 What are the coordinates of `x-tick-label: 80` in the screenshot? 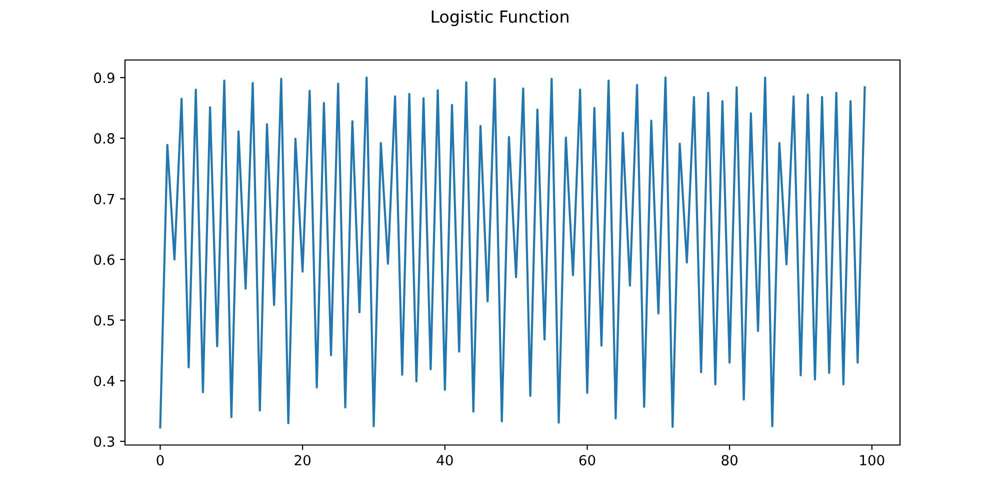 It's located at (730, 460).